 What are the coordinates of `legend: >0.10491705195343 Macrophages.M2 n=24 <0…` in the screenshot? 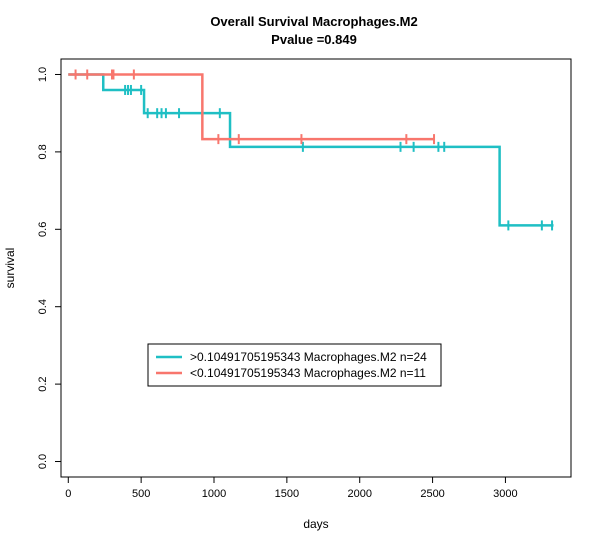 It's located at (294, 365).